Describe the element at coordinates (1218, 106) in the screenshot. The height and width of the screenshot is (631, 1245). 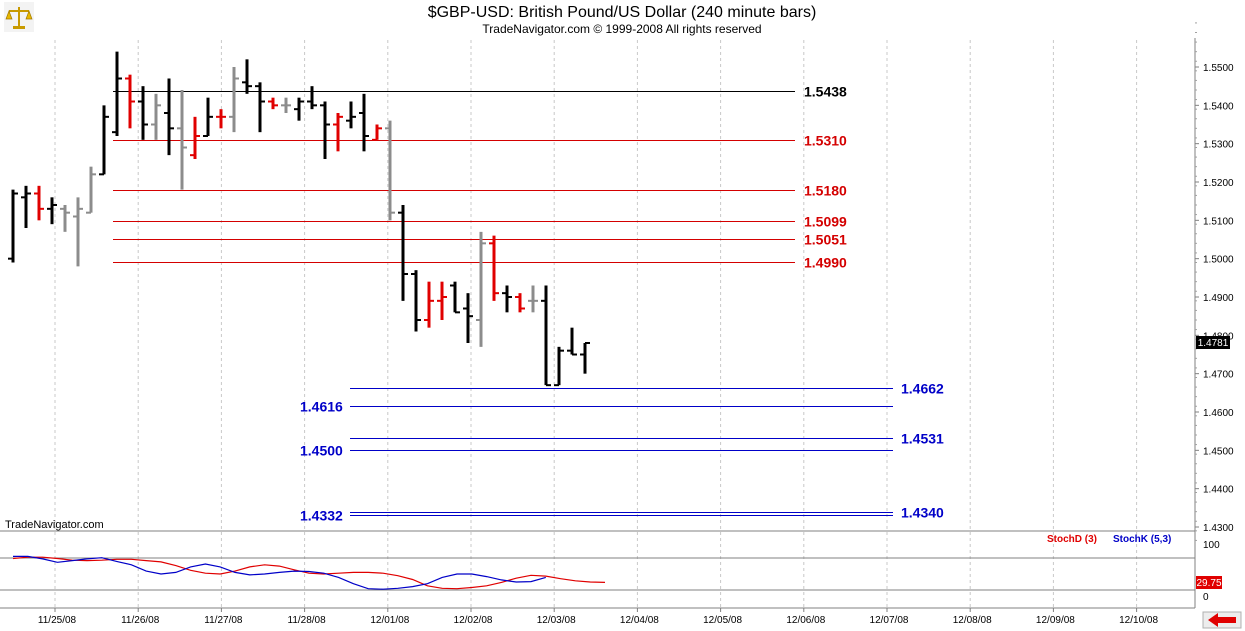
I see `price-tick-label: 1.5400` at that location.